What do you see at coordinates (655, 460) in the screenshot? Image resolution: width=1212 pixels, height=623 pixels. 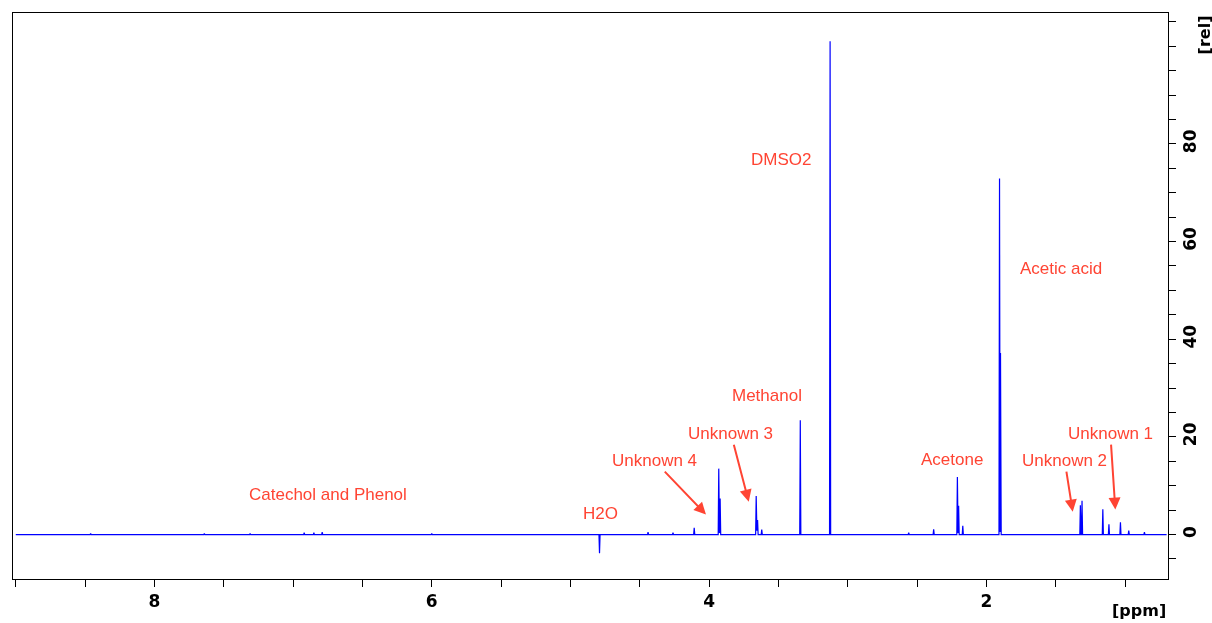 I see `annotation: Unknown 4` at bounding box center [655, 460].